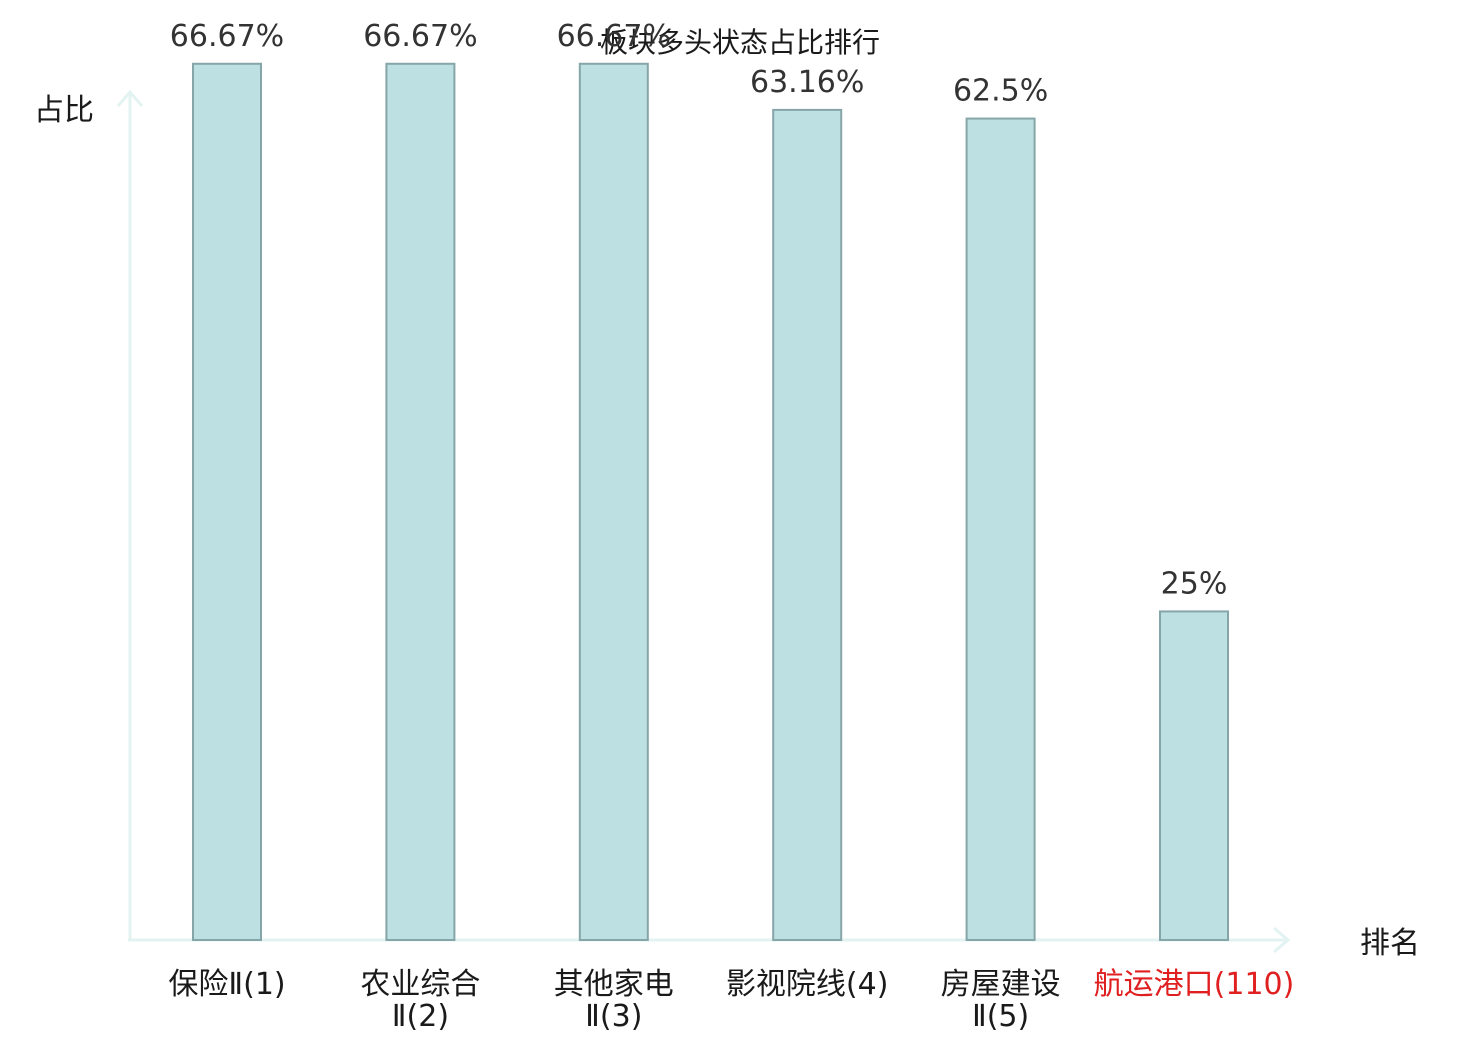 Image resolution: width=1480 pixels, height=1040 pixels. Describe the element at coordinates (1000, 91) in the screenshot. I see `bar-value-label: 62.5%` at that location.